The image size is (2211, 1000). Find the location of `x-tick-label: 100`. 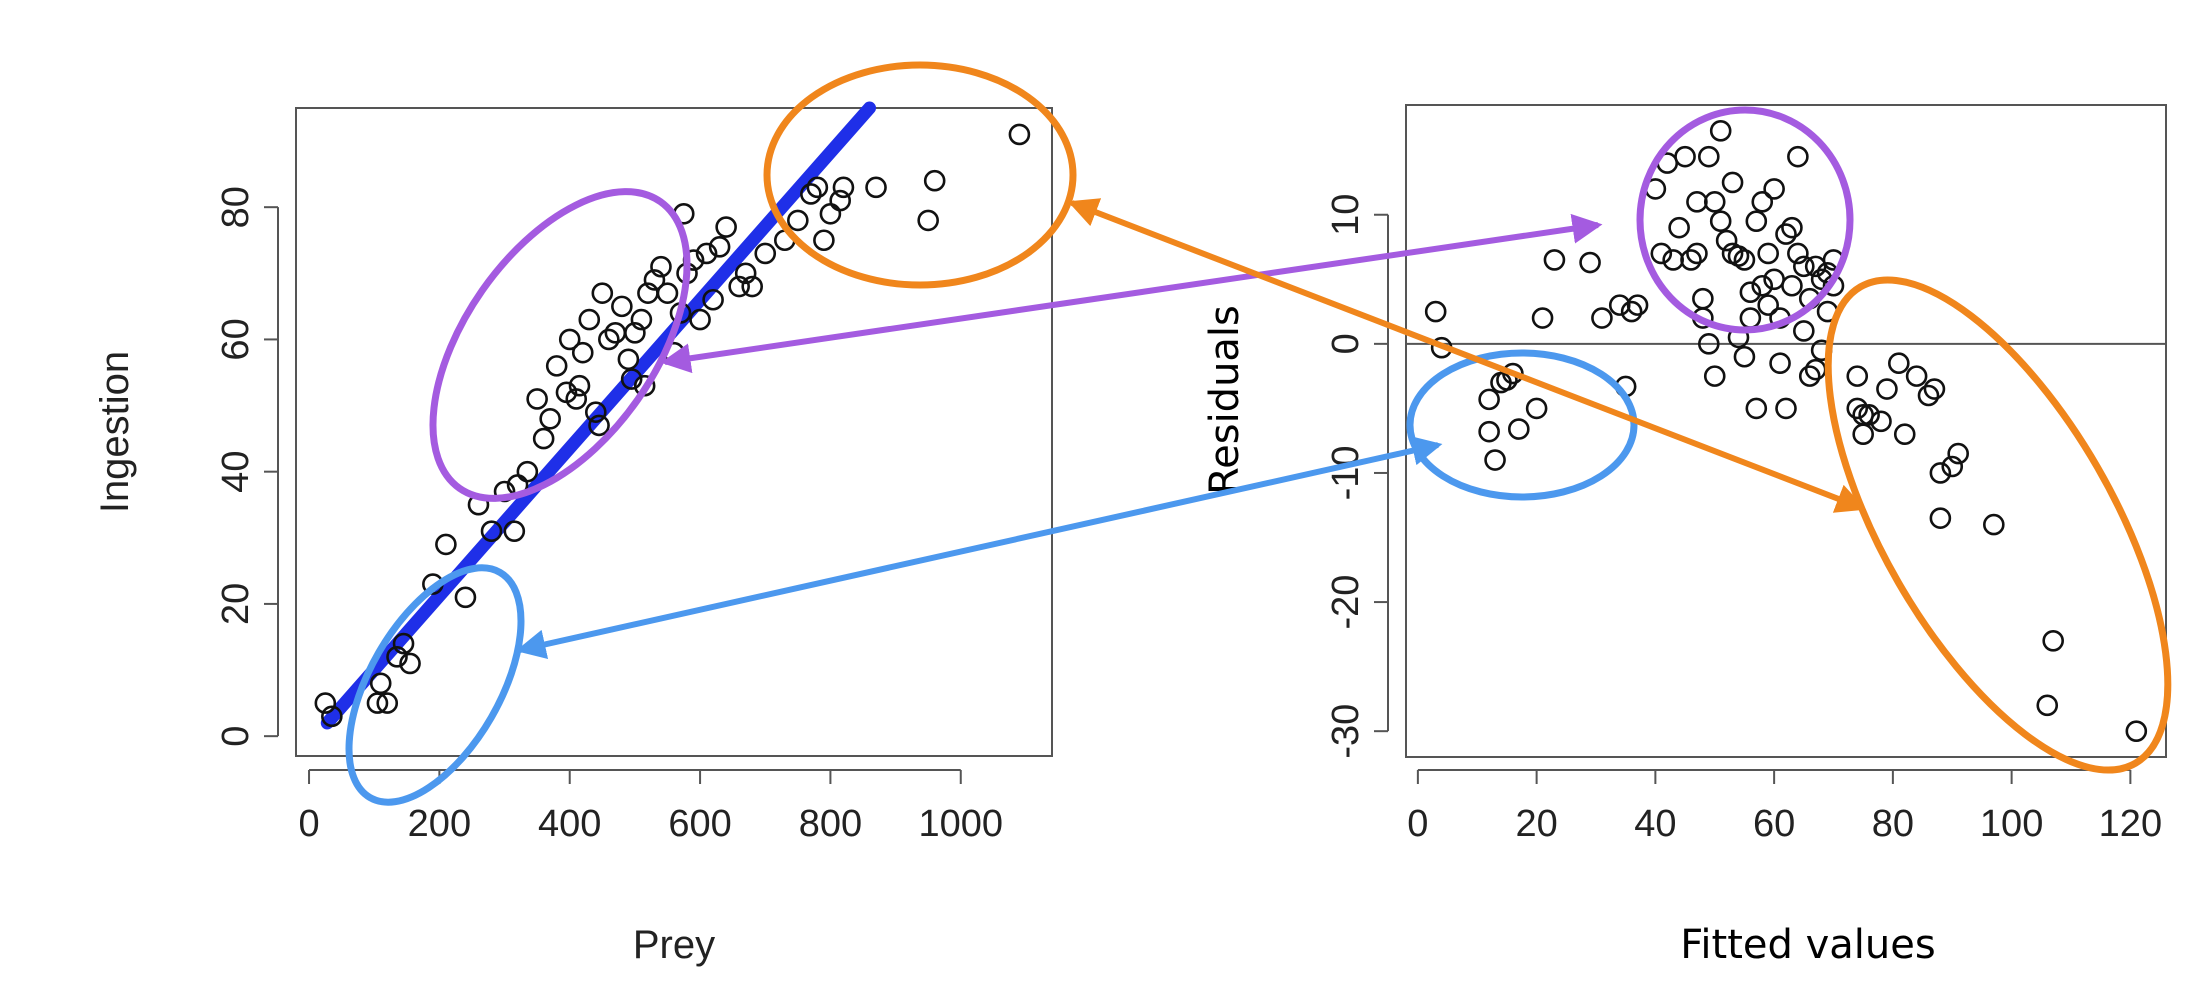

x-tick-label: 100 is located at coordinates (2011, 824).